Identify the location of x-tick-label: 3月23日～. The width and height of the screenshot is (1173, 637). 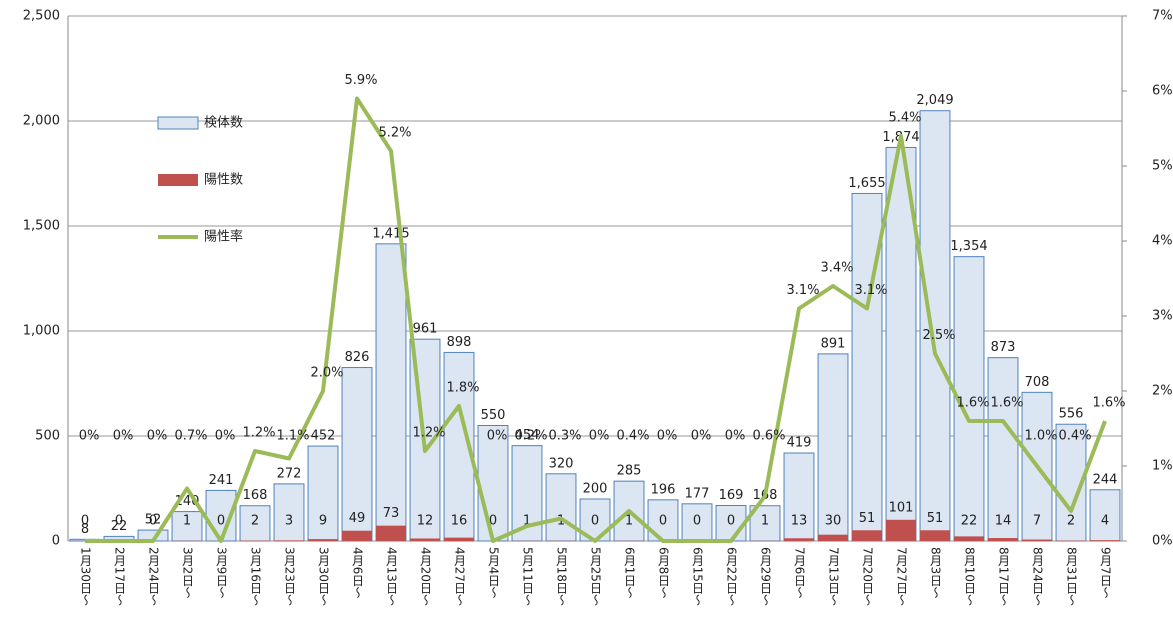
(290, 576).